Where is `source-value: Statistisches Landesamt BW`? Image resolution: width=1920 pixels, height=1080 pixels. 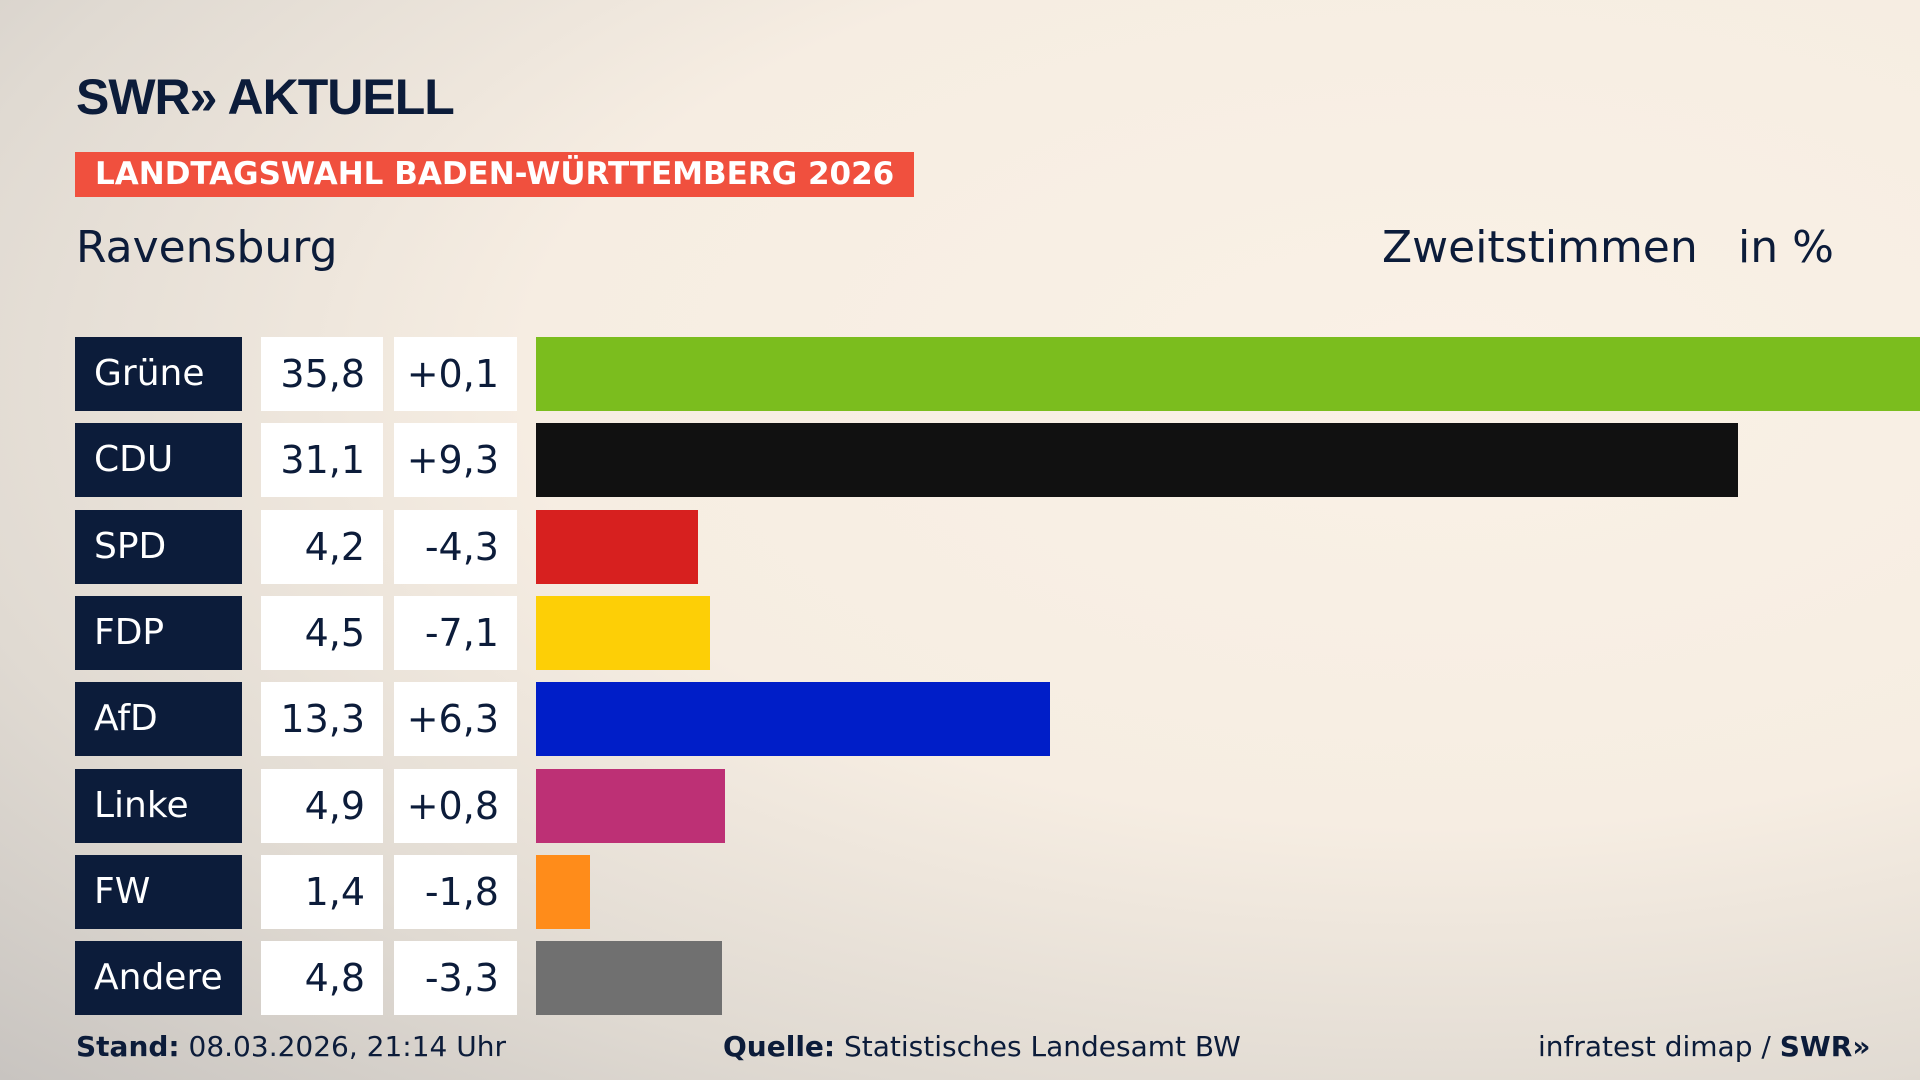 source-value: Statistisches Landesamt BW is located at coordinates (1042, 1046).